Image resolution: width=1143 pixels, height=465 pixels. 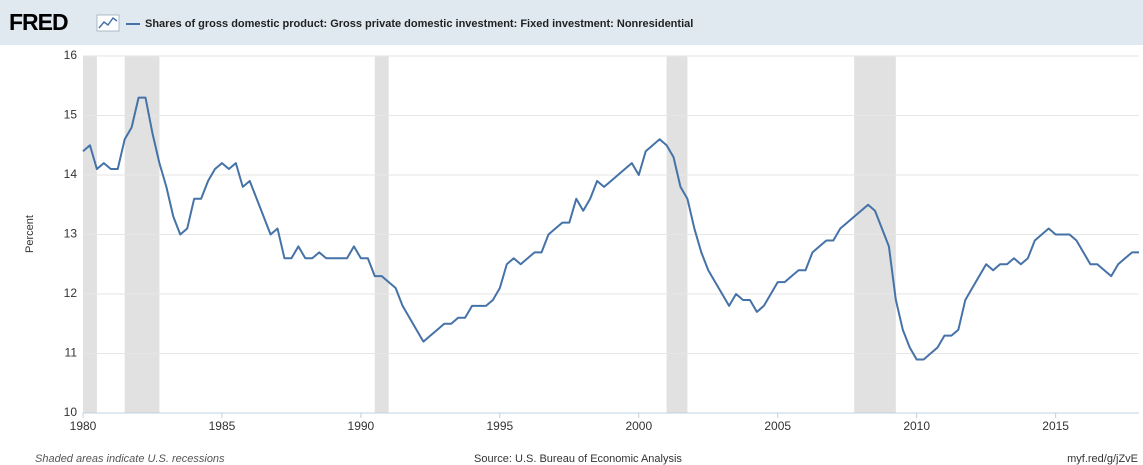 I want to click on x-tick-label: 1980, so click(x=83, y=426).